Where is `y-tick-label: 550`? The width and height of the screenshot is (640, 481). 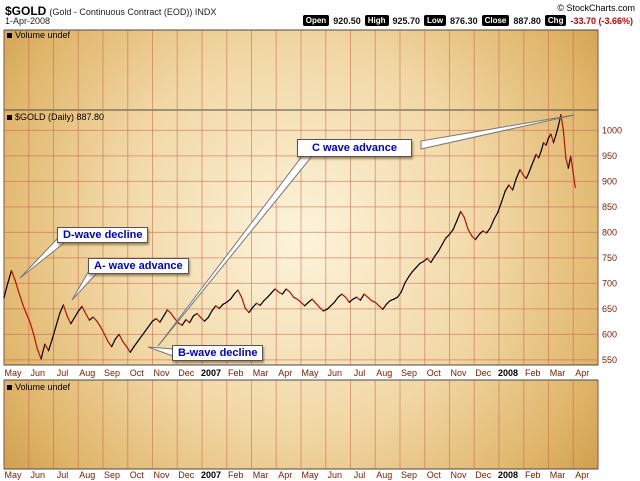 y-tick-label: 550 is located at coordinates (609, 360).